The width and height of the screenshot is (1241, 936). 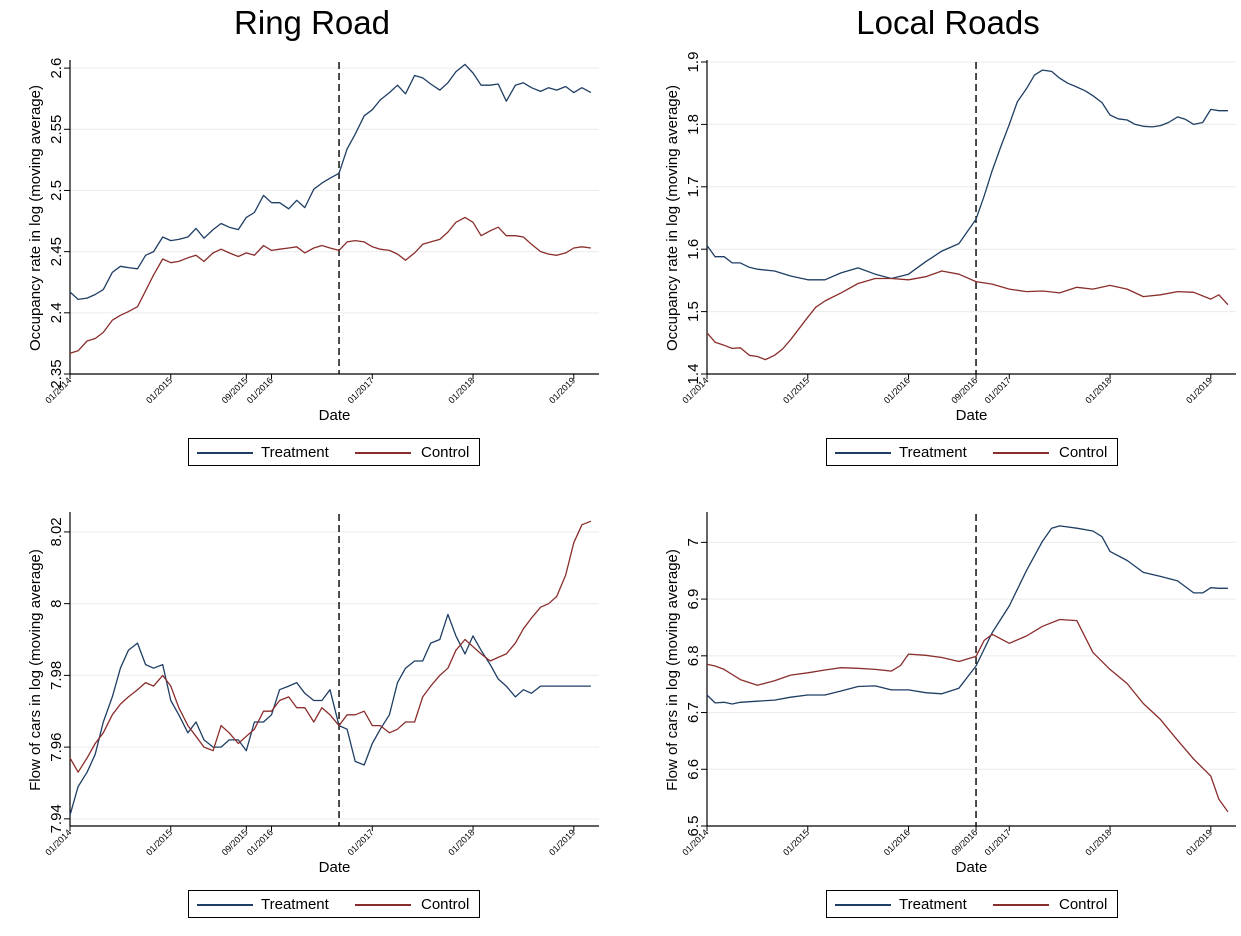 I want to click on ring-occupancy-ylabel: Occupancy rate in log (moving average), so click(x=35, y=218).